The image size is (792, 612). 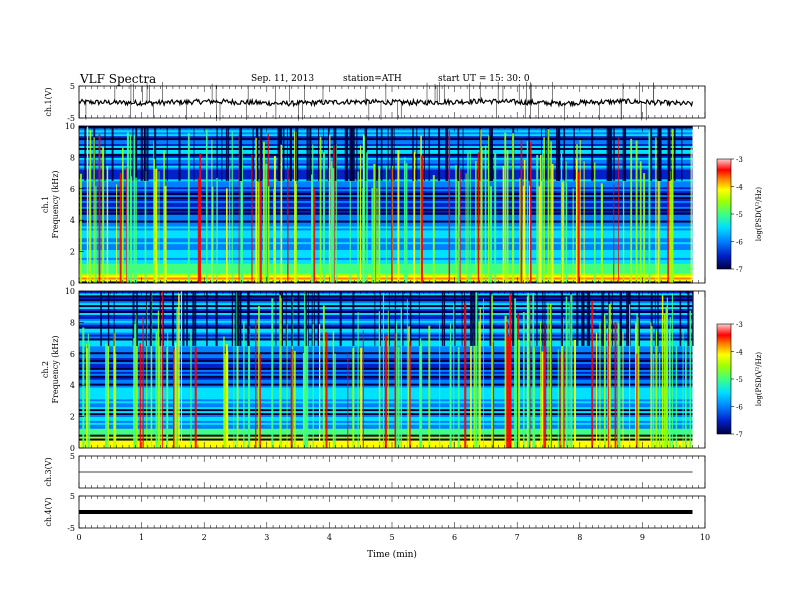 What do you see at coordinates (45, 204) in the screenshot?
I see `channel-label: ch.1` at bounding box center [45, 204].